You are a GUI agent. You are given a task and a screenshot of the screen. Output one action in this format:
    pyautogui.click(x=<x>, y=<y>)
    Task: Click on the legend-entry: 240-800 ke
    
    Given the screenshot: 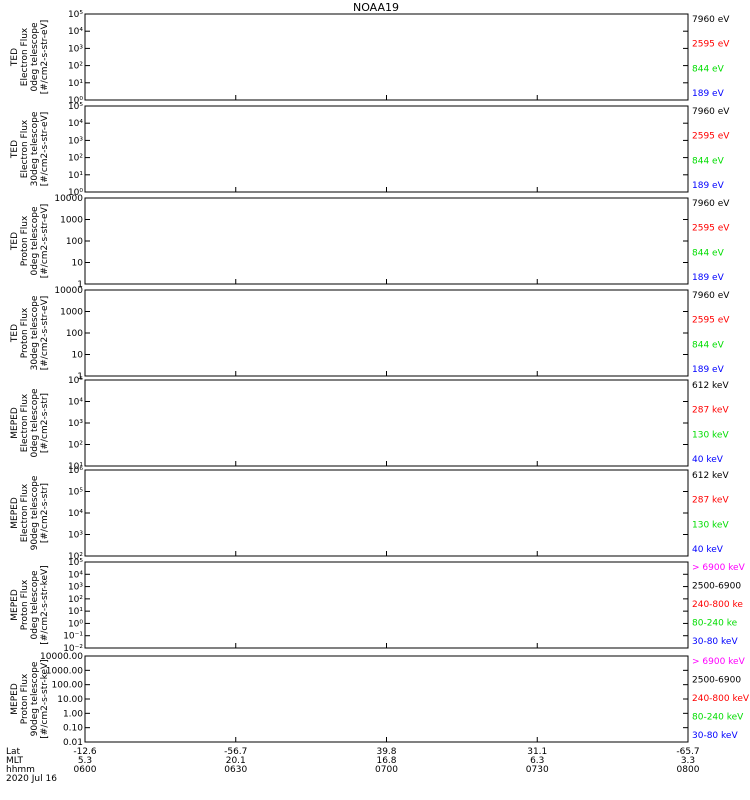 What is the action you would take?
    pyautogui.click(x=717, y=605)
    